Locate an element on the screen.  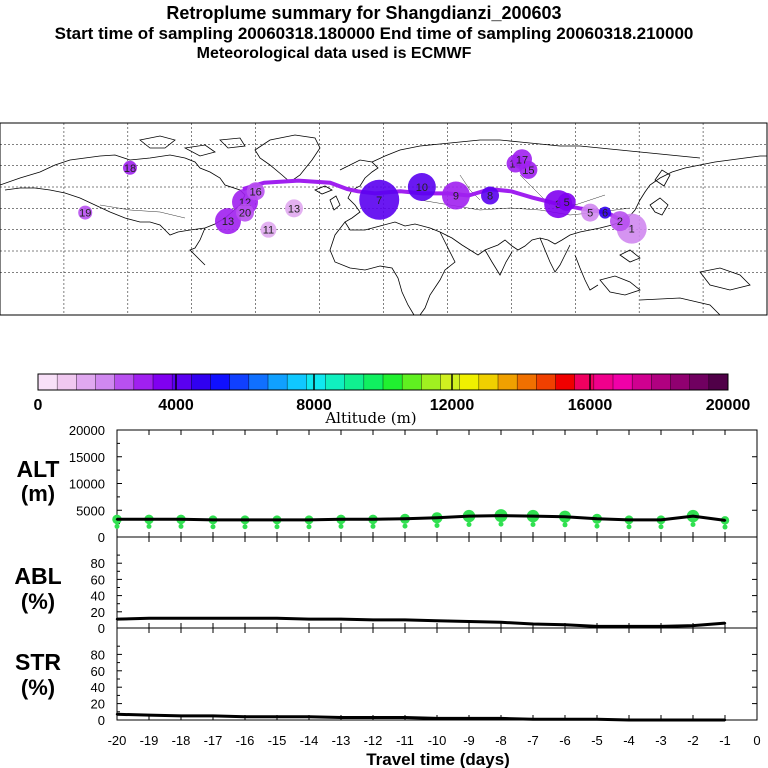
x-tick-label: -12 is located at coordinates (373, 740).